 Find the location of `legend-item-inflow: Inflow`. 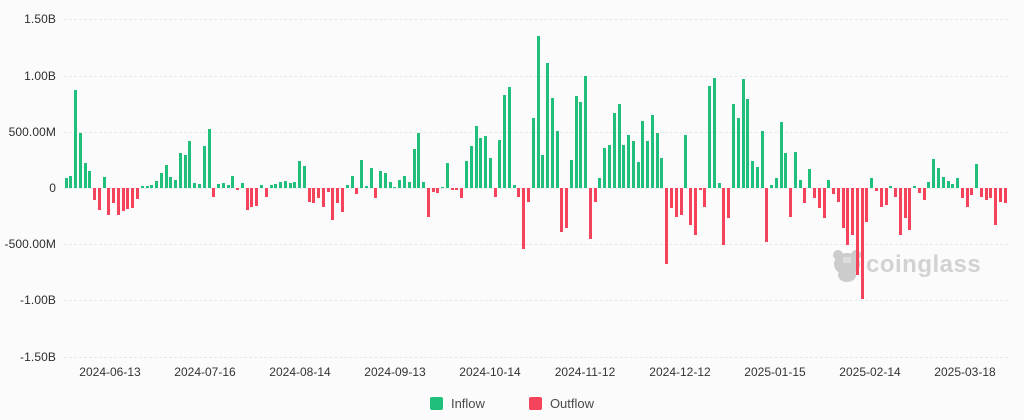

legend-item-inflow: Inflow is located at coordinates (457, 403).